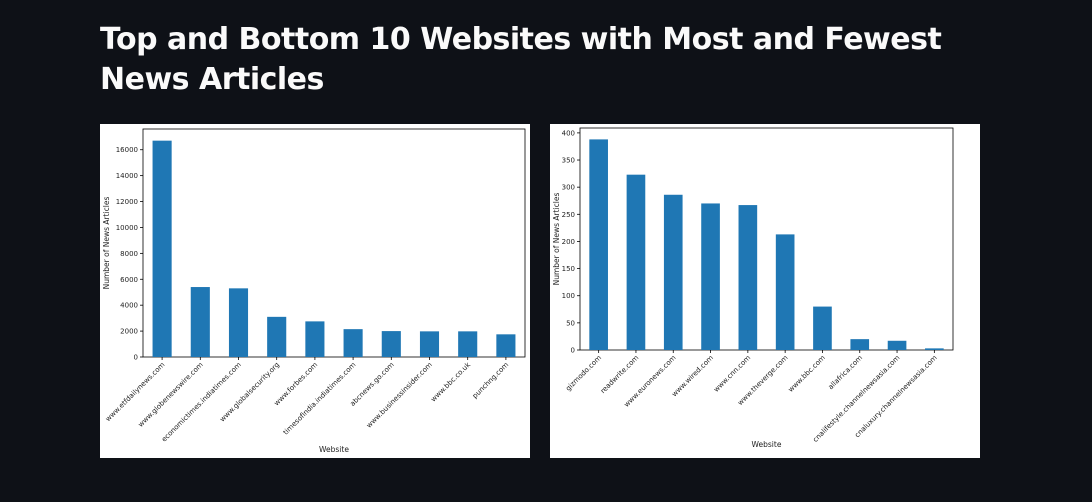 This screenshot has height=502, width=1092. I want to click on x-tick-label: readwrite.com, so click(620, 375).